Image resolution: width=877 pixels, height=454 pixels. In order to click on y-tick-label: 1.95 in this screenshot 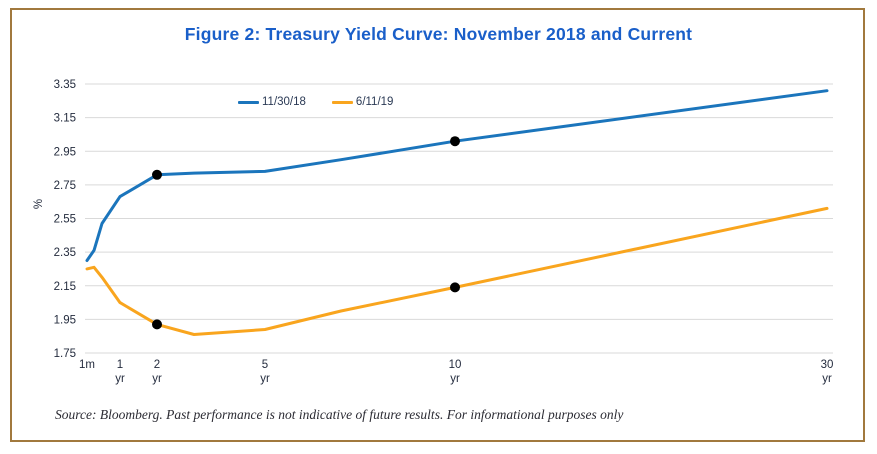, I will do `click(65, 320)`.